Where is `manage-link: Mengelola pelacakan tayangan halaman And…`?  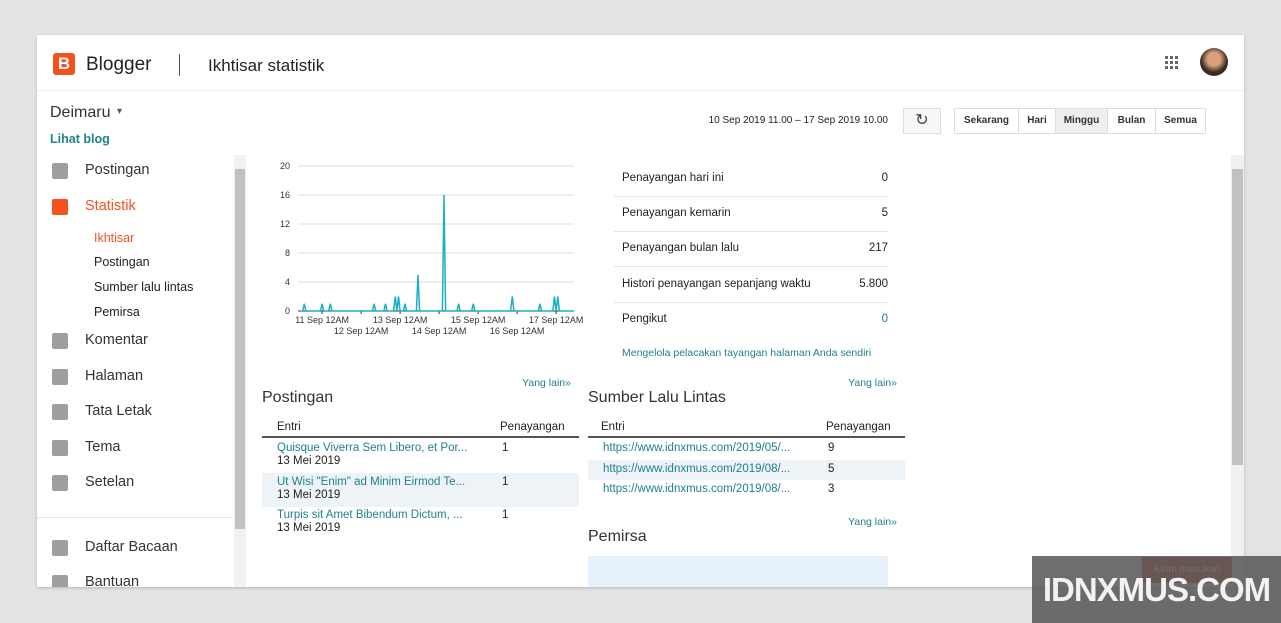
manage-link: Mengelola pelacakan tayangan halaman And… is located at coordinates (747, 353).